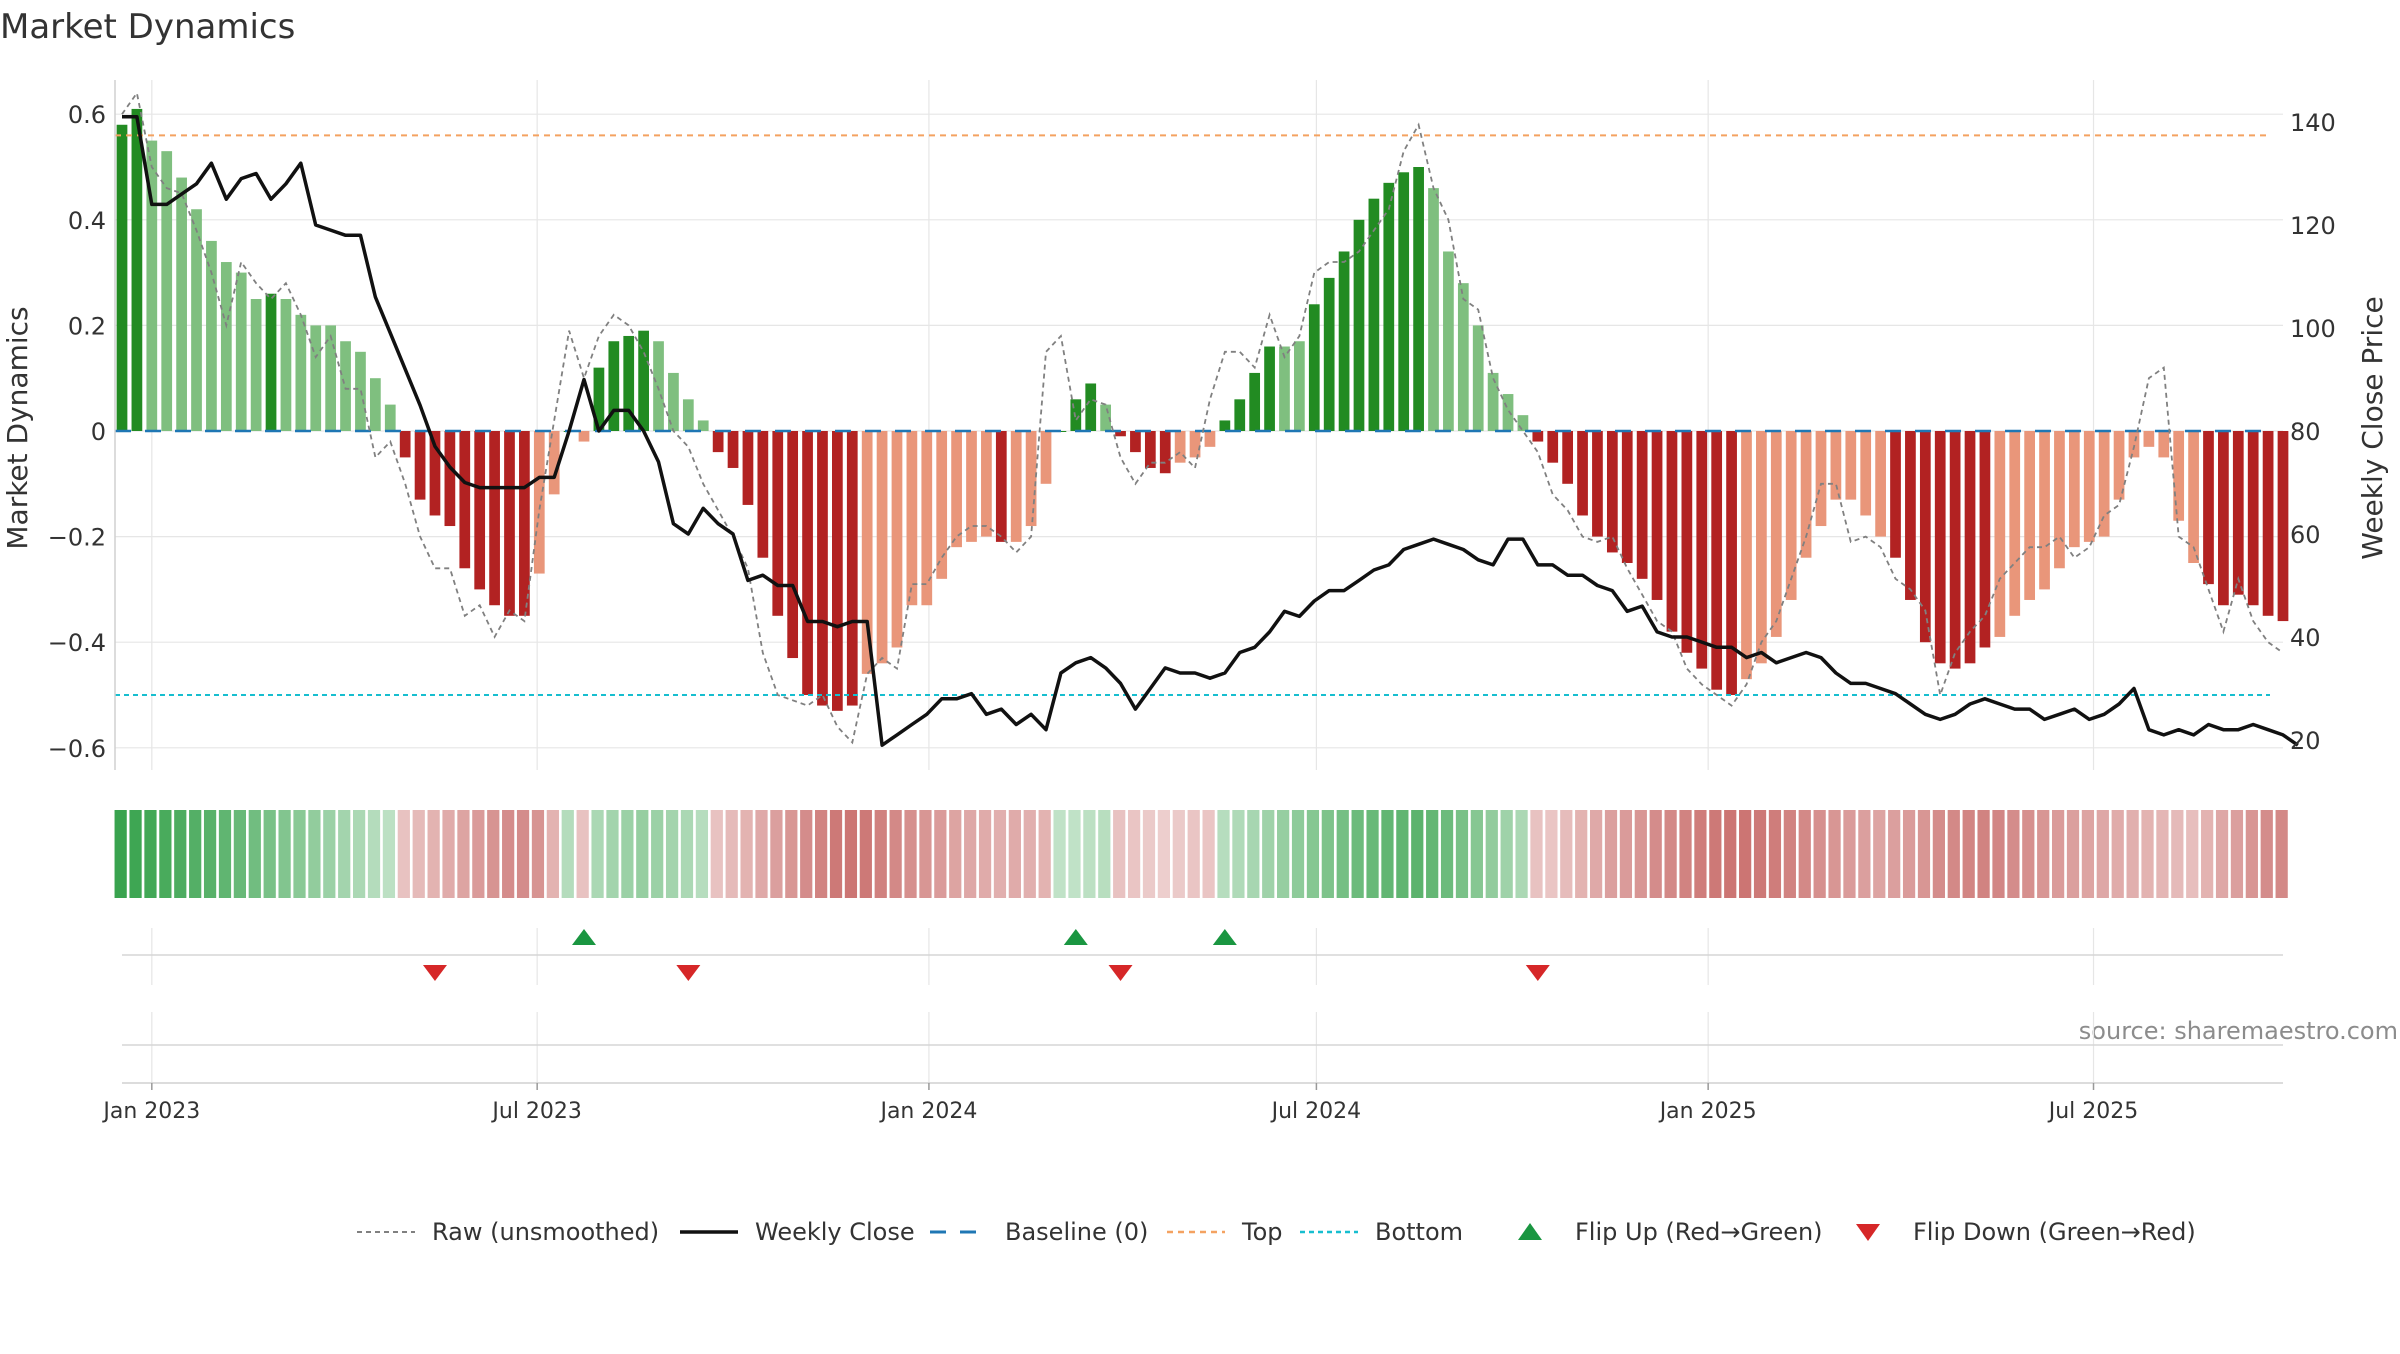  Describe the element at coordinates (2305, 535) in the screenshot. I see `y2-tick-label: 60` at that location.